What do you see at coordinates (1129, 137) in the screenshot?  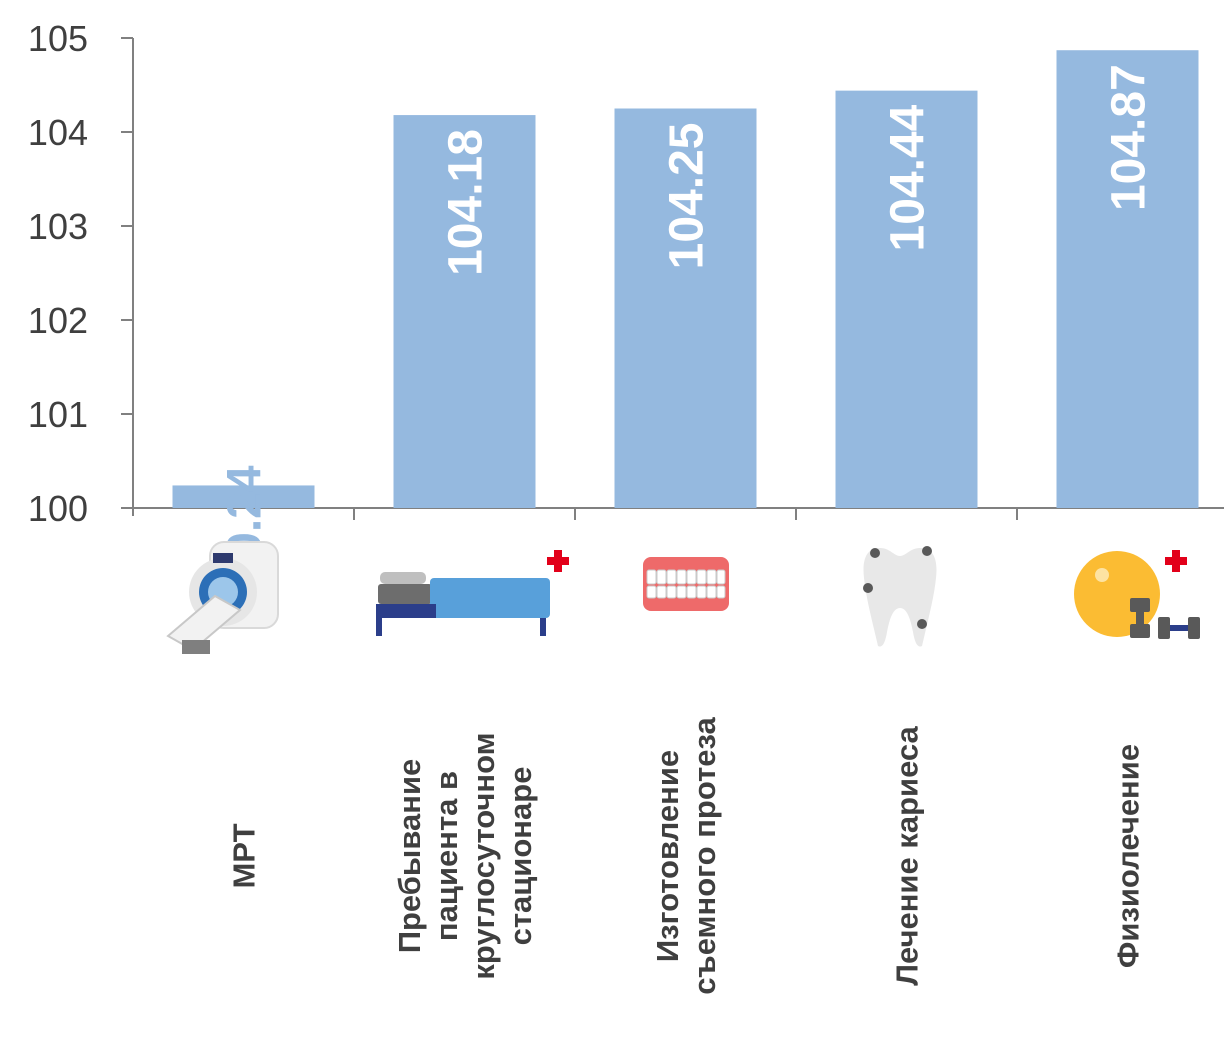 I see `data-label: 104.87` at bounding box center [1129, 137].